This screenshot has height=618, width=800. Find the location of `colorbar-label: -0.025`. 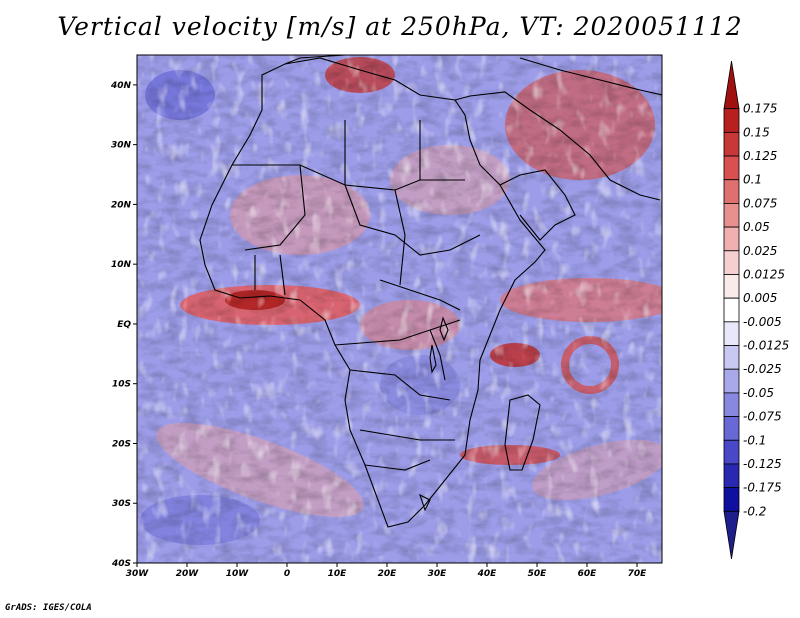

colorbar-label: -0.025 is located at coordinates (762, 369).